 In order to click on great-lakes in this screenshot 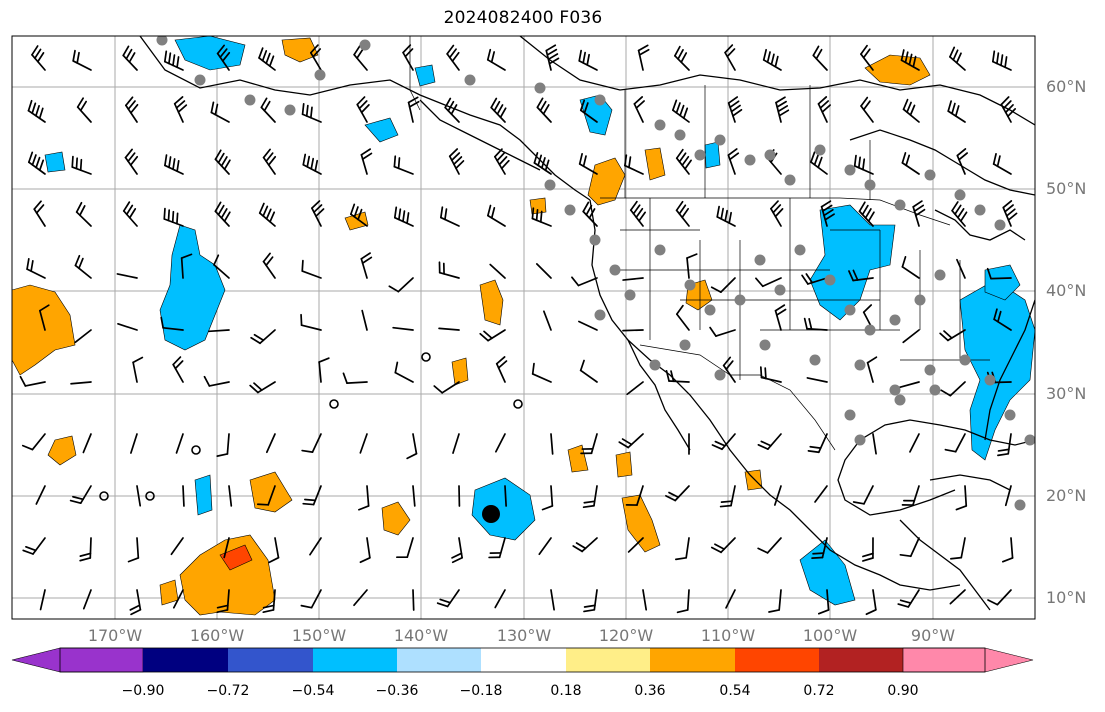, I will do `click(980, 225)`.